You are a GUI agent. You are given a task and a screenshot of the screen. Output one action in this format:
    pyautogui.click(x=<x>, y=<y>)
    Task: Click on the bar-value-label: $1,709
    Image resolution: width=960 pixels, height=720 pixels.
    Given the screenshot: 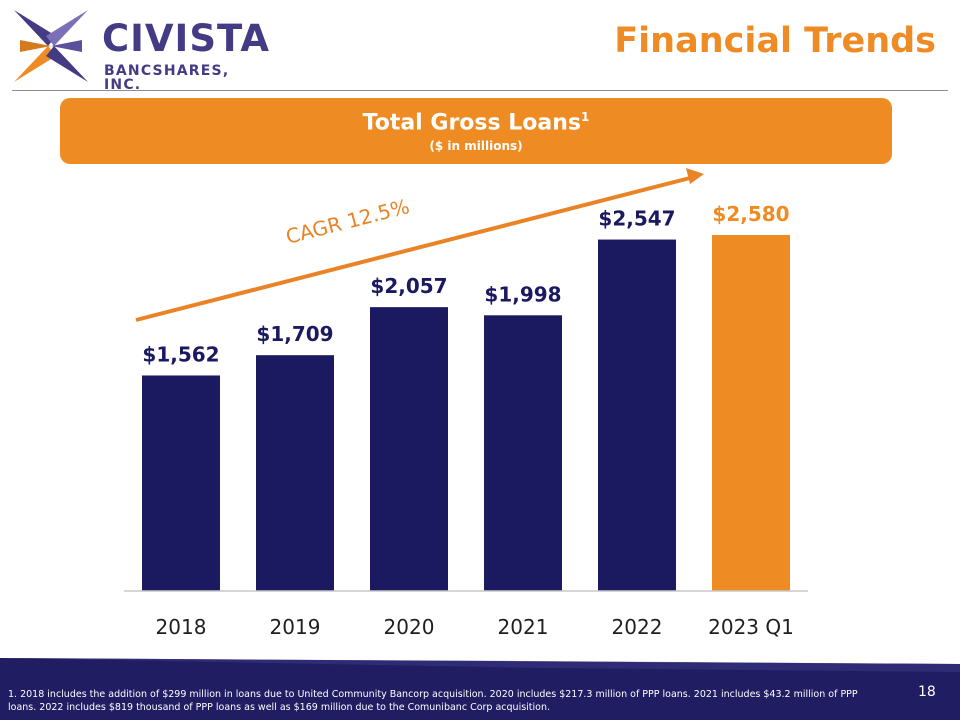 What is the action you would take?
    pyautogui.click(x=294, y=334)
    